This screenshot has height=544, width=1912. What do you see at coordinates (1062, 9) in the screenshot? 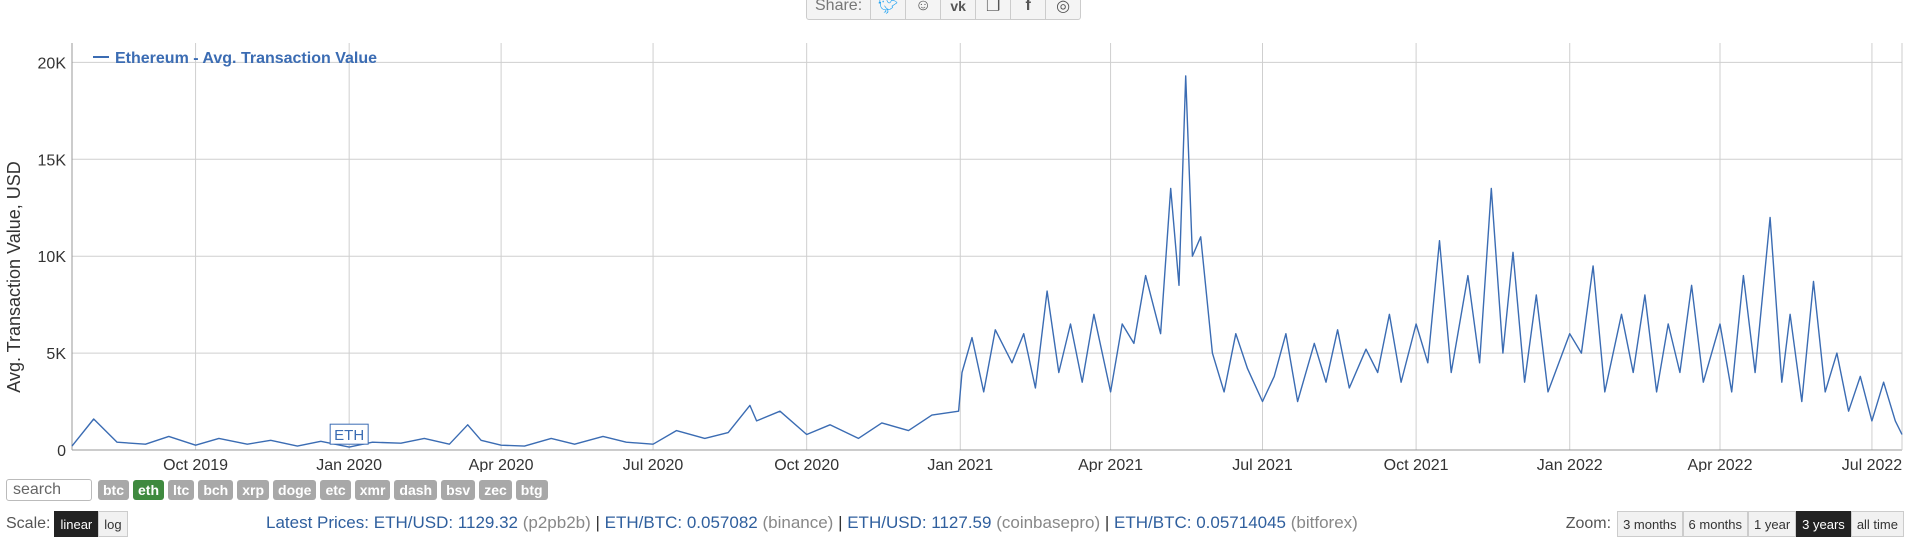
I see `weibo-icon: ◎` at bounding box center [1062, 9].